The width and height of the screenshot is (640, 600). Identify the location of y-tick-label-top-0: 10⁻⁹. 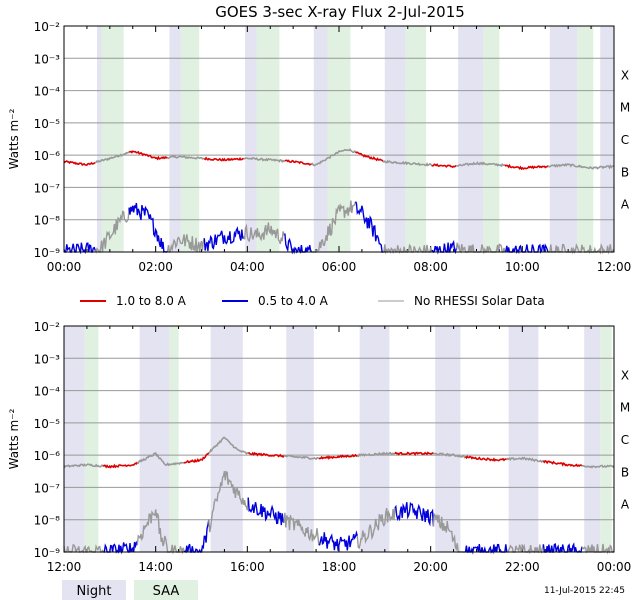
(47, 253).